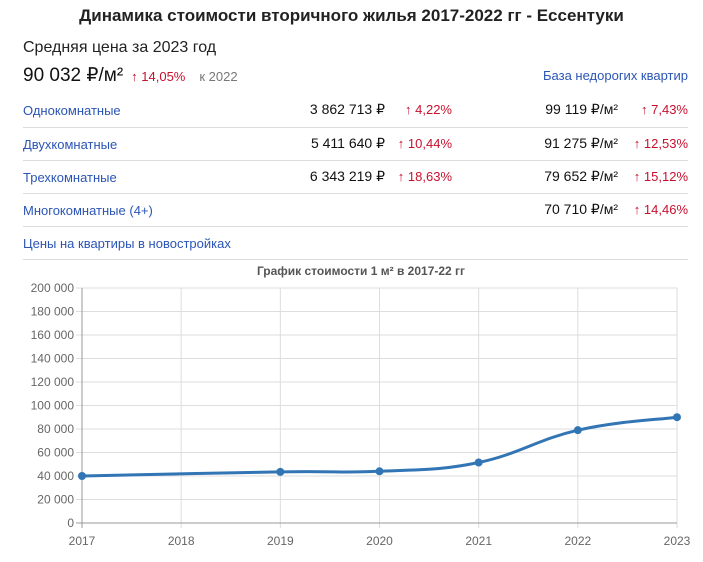 This screenshot has height=562, width=703. I want to click on total-price-change: ↑ 10,44%, so click(424, 143).